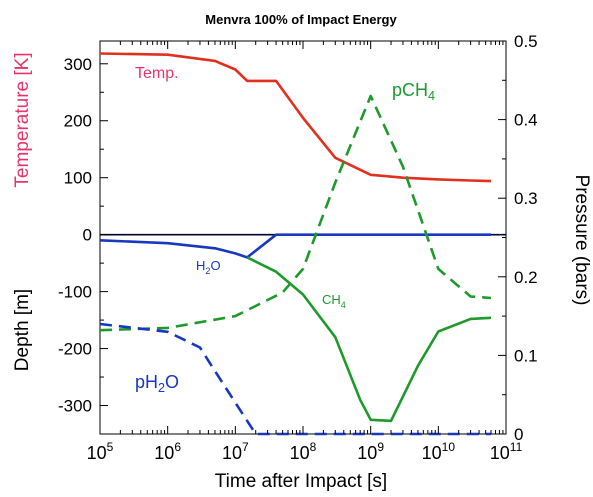 This screenshot has width=593, height=497. I want to click on series-label-h2o: H2O, so click(208, 267).